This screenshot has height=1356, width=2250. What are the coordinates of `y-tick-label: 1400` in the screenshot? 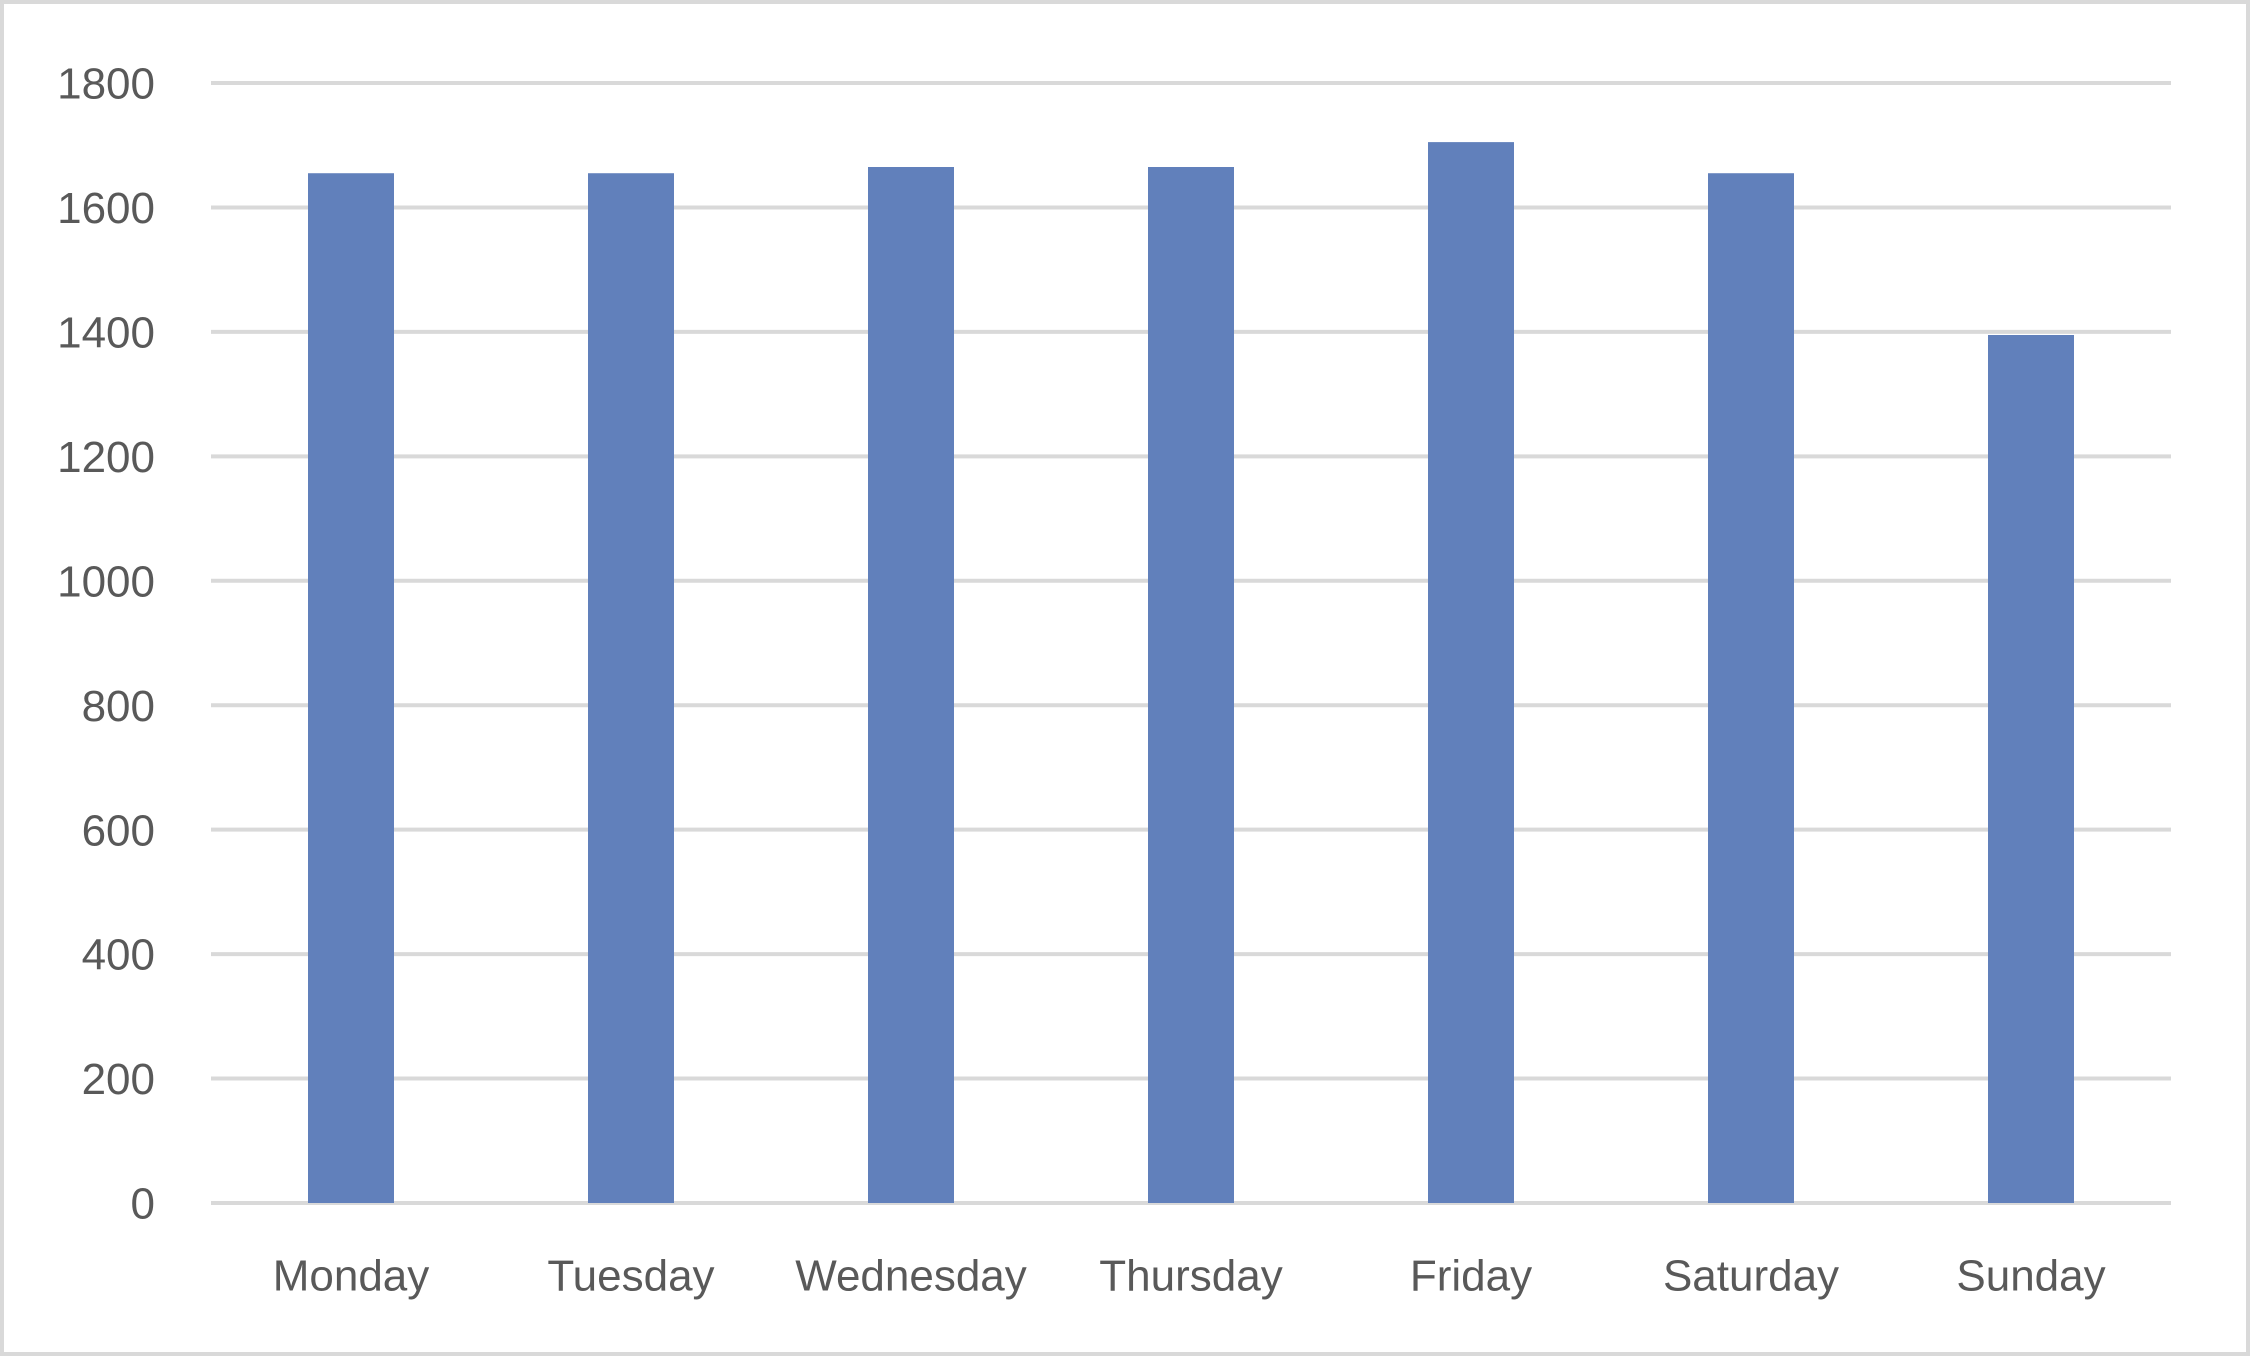 It's located at (106, 333).